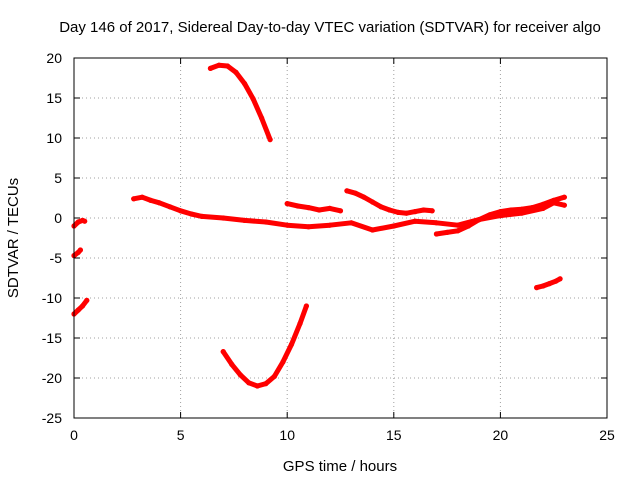 The width and height of the screenshot is (640, 480). What do you see at coordinates (52, 378) in the screenshot?
I see `y-tick-label: -20` at bounding box center [52, 378].